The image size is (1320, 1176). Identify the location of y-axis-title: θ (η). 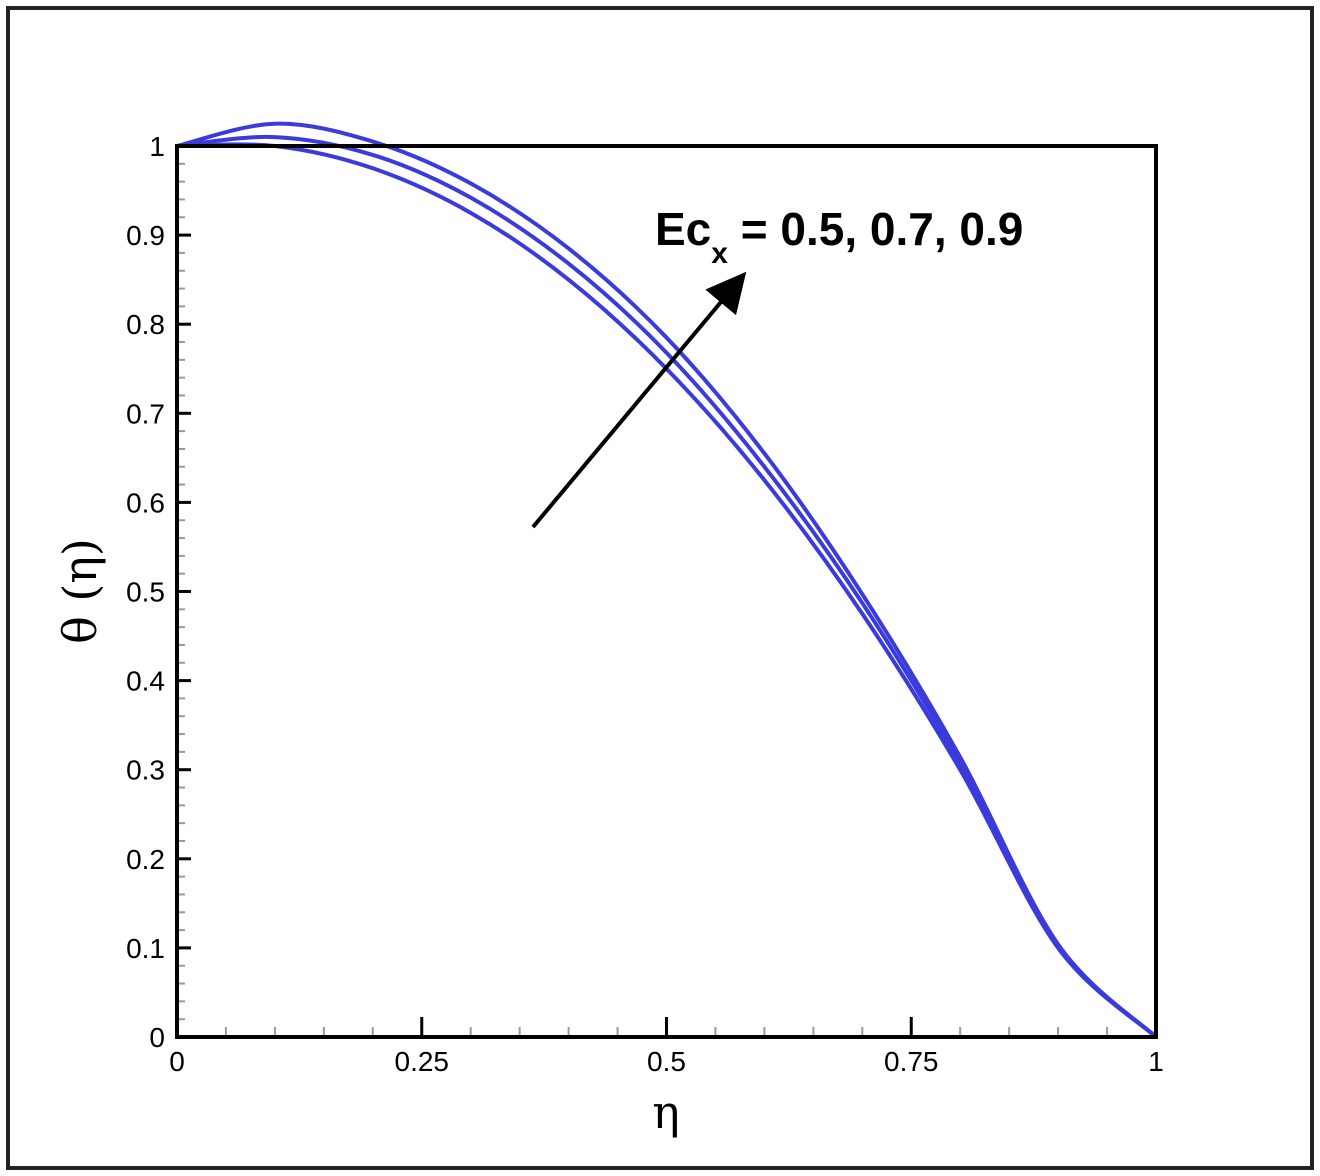
(80, 591).